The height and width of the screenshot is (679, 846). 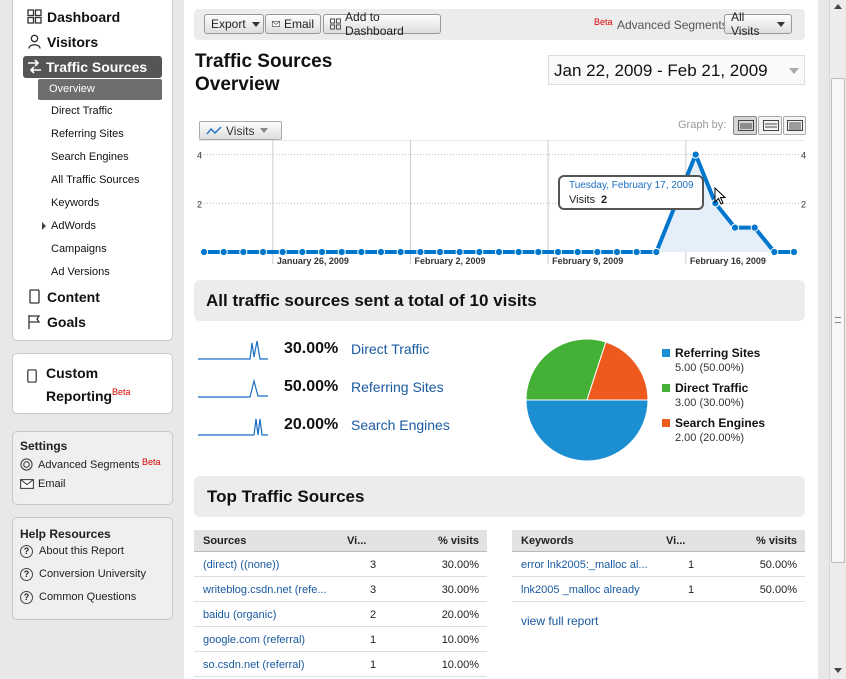 What do you see at coordinates (803, 204) in the screenshot?
I see `y-tick-label-right: 2` at bounding box center [803, 204].